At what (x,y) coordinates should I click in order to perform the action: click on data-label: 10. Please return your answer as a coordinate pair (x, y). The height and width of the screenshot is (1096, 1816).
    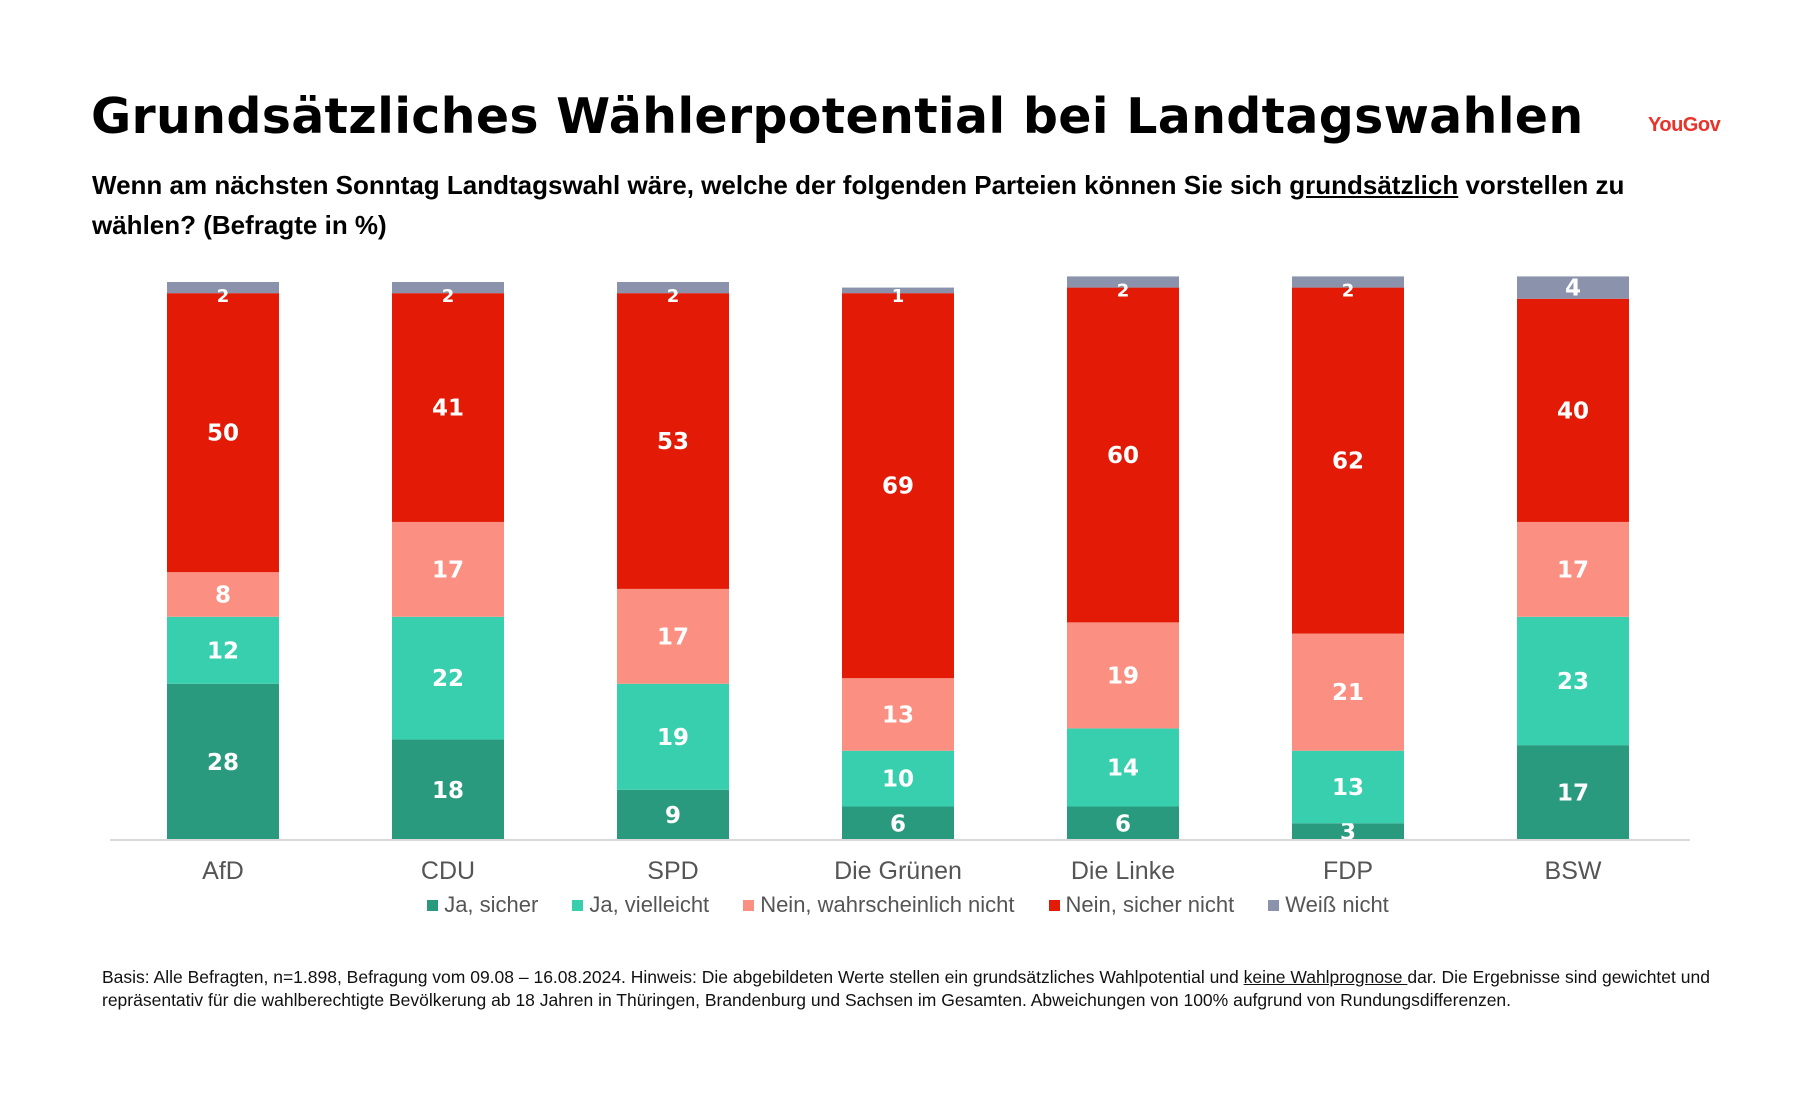
    Looking at the image, I should click on (898, 780).